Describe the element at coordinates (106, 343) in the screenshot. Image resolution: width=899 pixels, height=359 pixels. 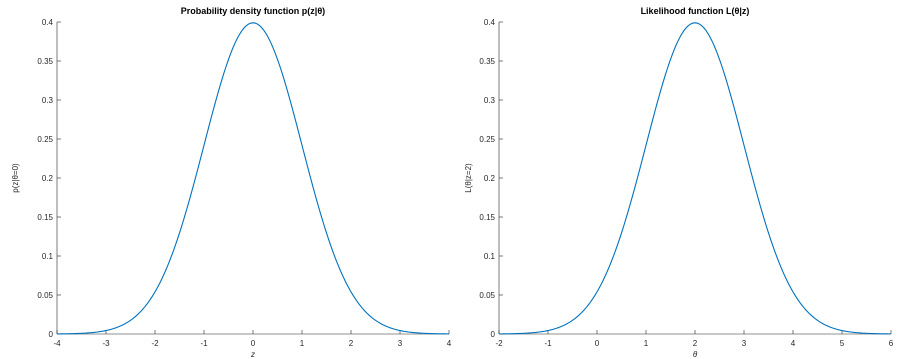
I see `x-tick-label: -3` at that location.